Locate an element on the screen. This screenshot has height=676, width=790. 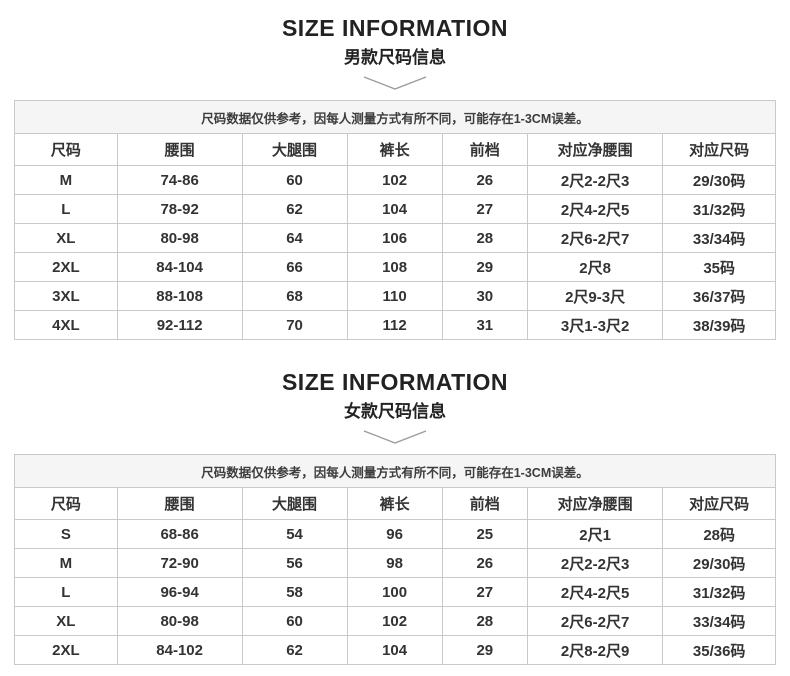
table-row: 3XL 88-108 68 110 30 2尺9-3尺 36/37码 is located at coordinates (395, 296).